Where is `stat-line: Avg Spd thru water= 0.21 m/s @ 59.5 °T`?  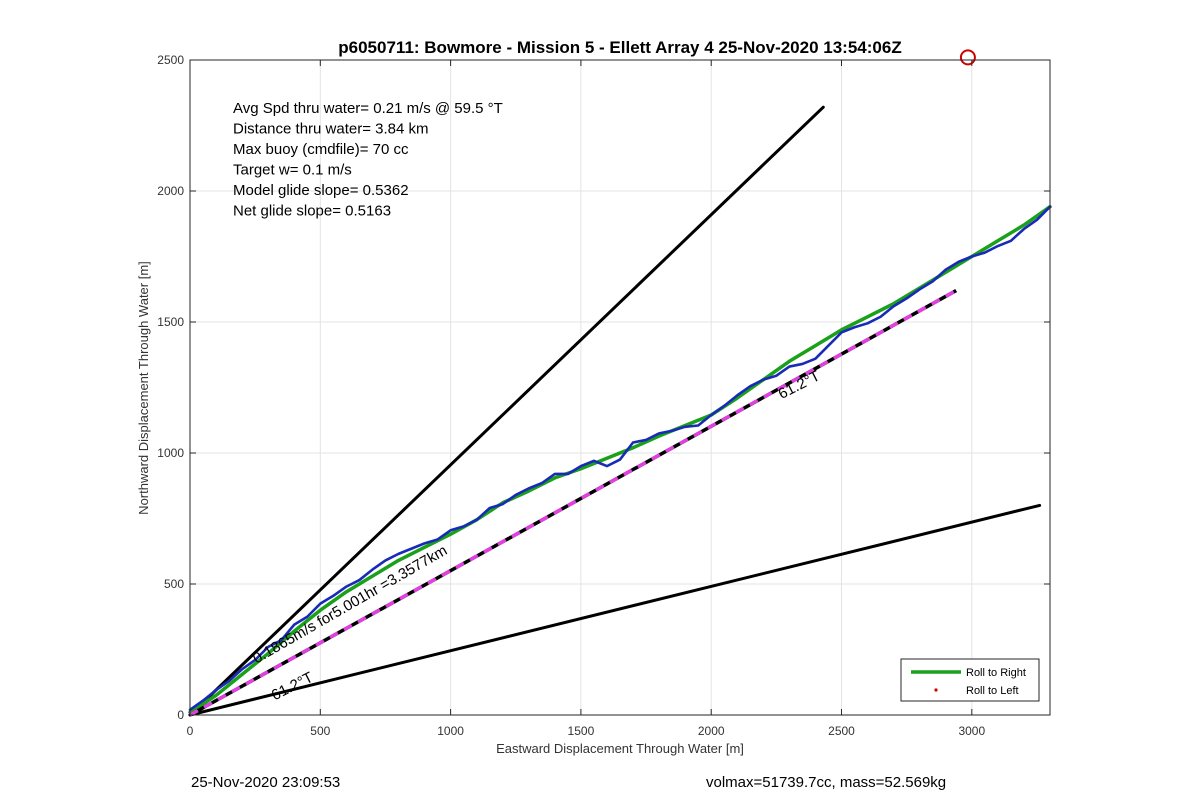
stat-line: Avg Spd thru water= 0.21 m/s @ 59.5 °T is located at coordinates (368, 108).